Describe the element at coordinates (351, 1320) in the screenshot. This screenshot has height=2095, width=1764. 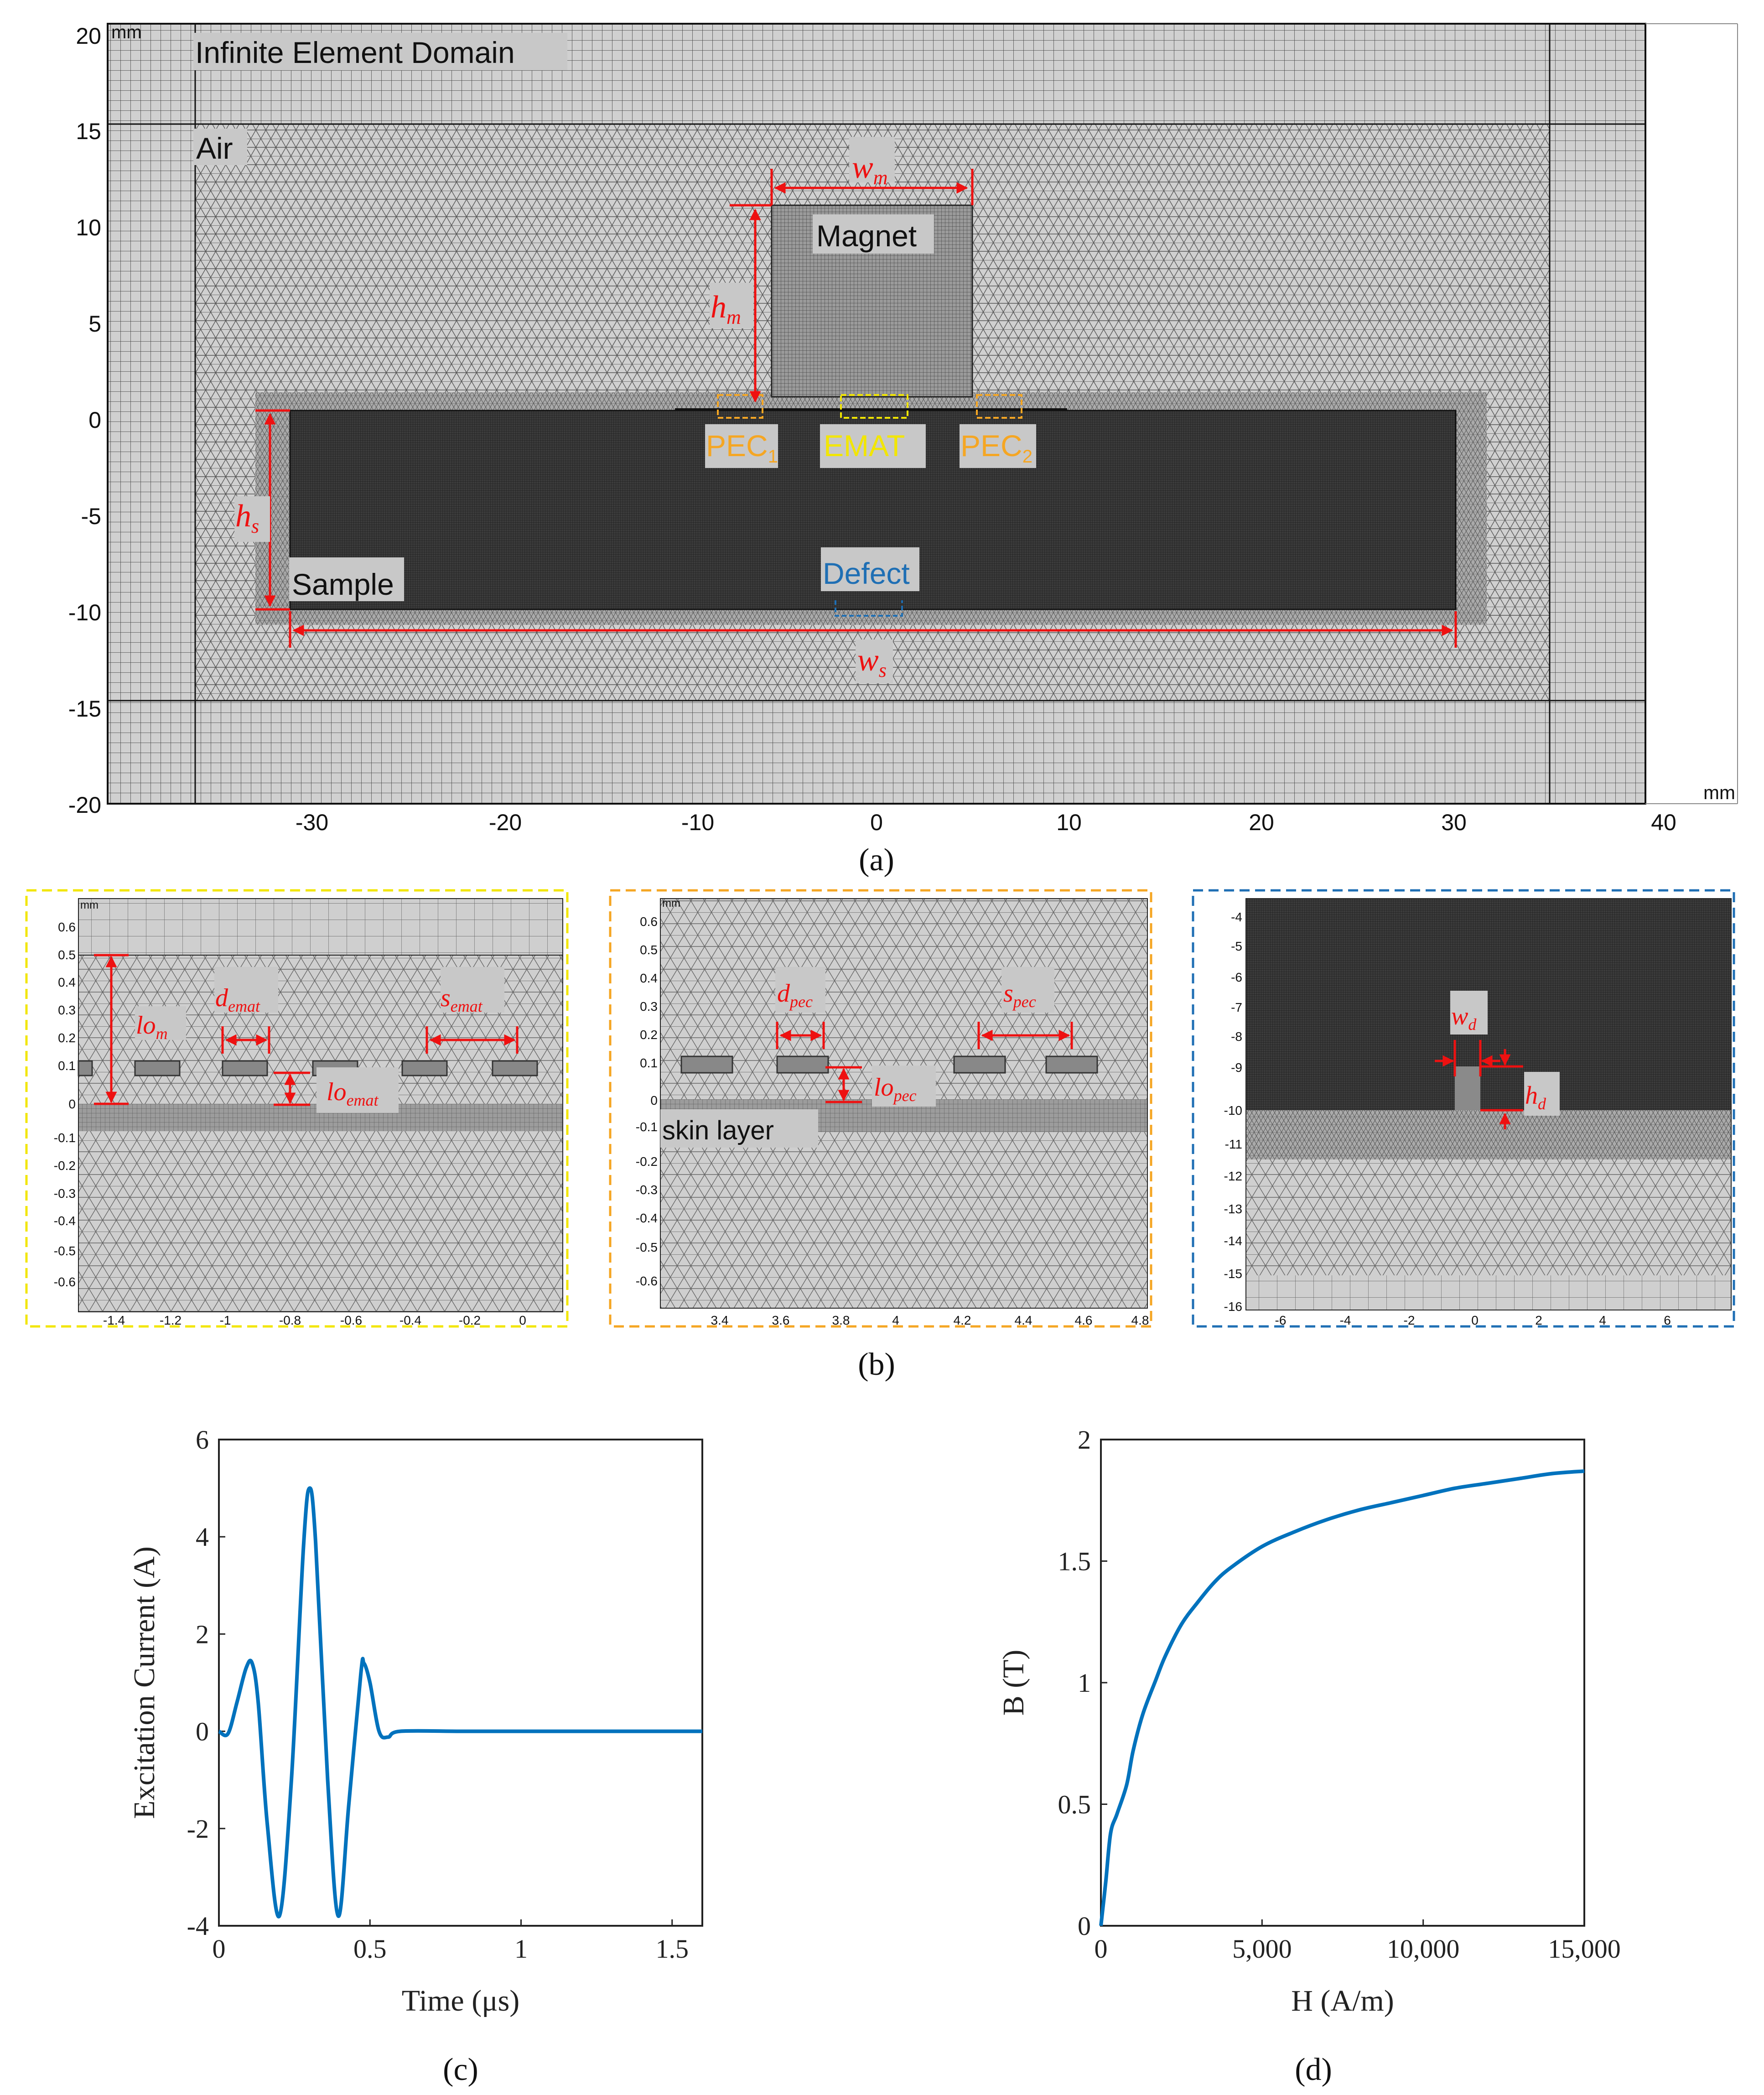
I see `x-tick-label: -0.6` at that location.